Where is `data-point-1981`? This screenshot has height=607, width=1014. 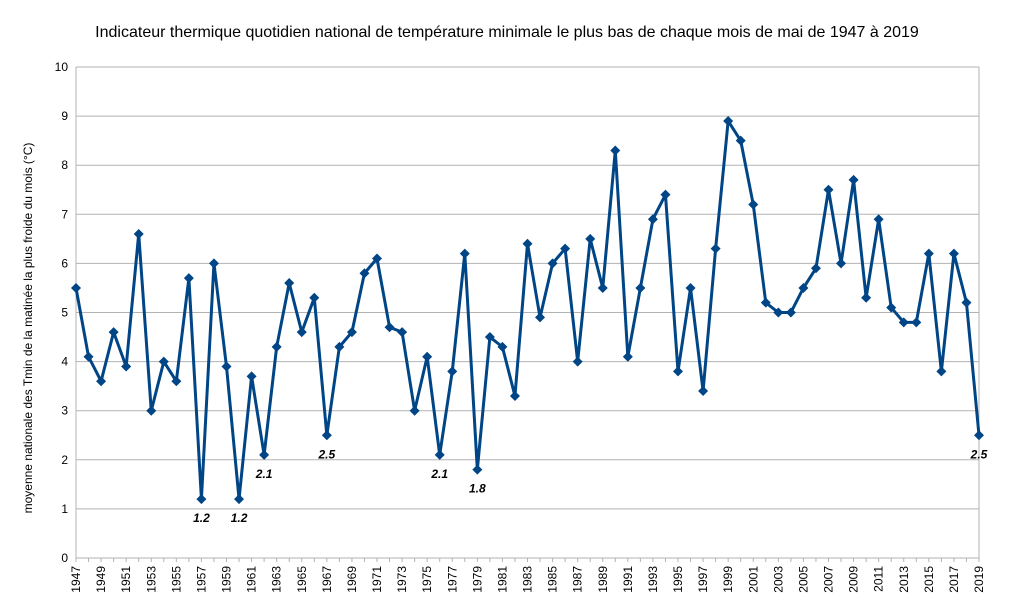 data-point-1981 is located at coordinates (502, 346).